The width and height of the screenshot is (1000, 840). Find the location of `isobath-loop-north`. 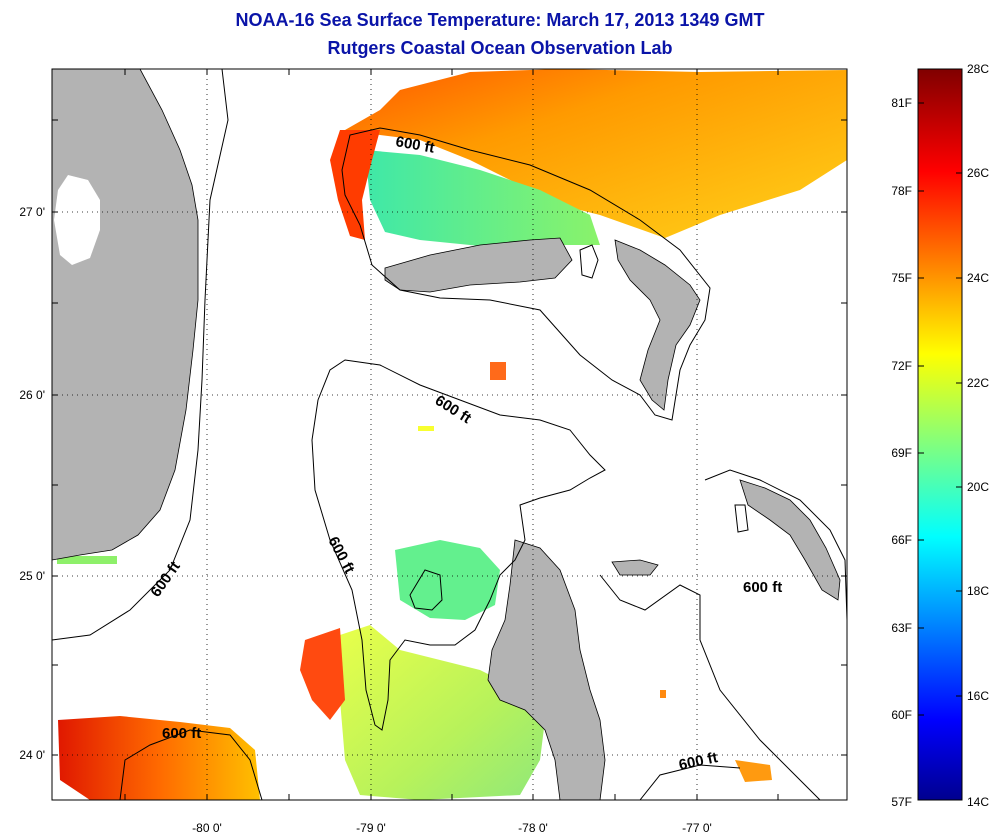

isobath-loop-north is located at coordinates (589, 261).